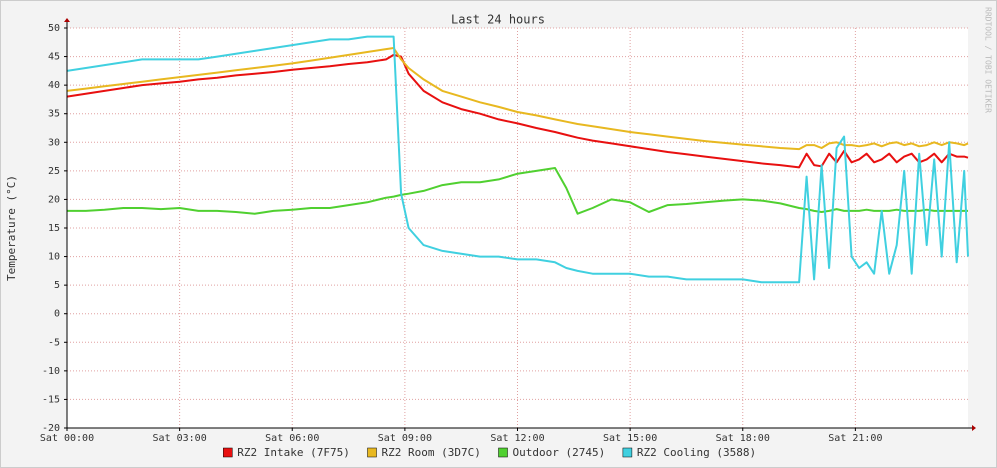 Image resolution: width=997 pixels, height=468 pixels. I want to click on y-axis-label: Temperature (°C), so click(11, 228).